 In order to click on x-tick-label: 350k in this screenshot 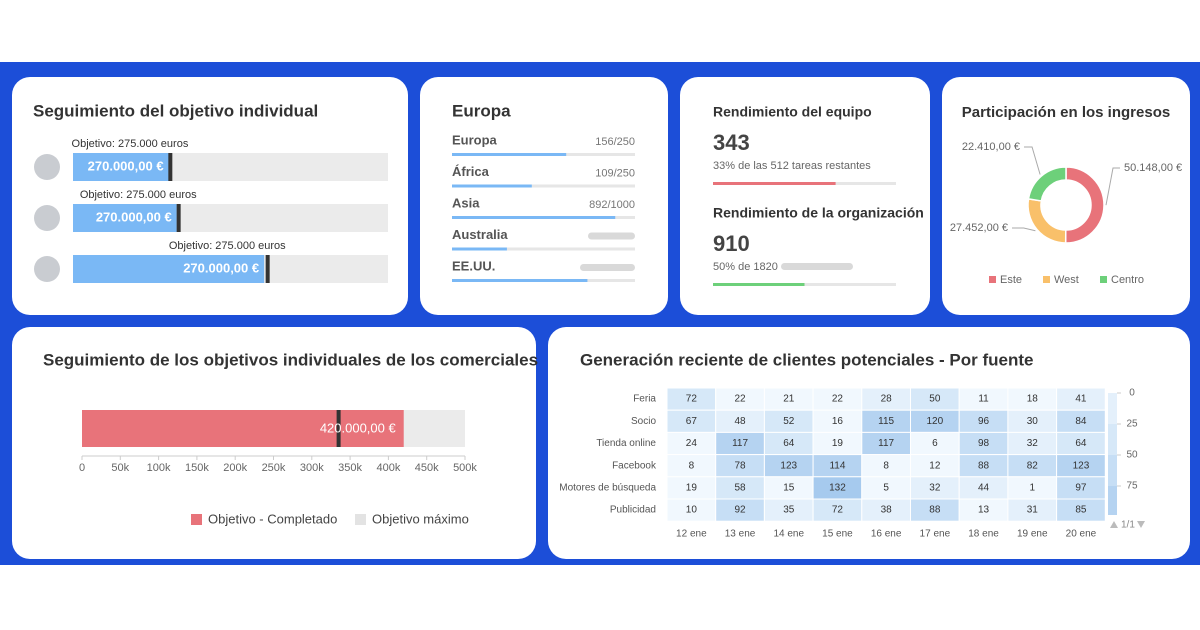, I will do `click(350, 468)`.